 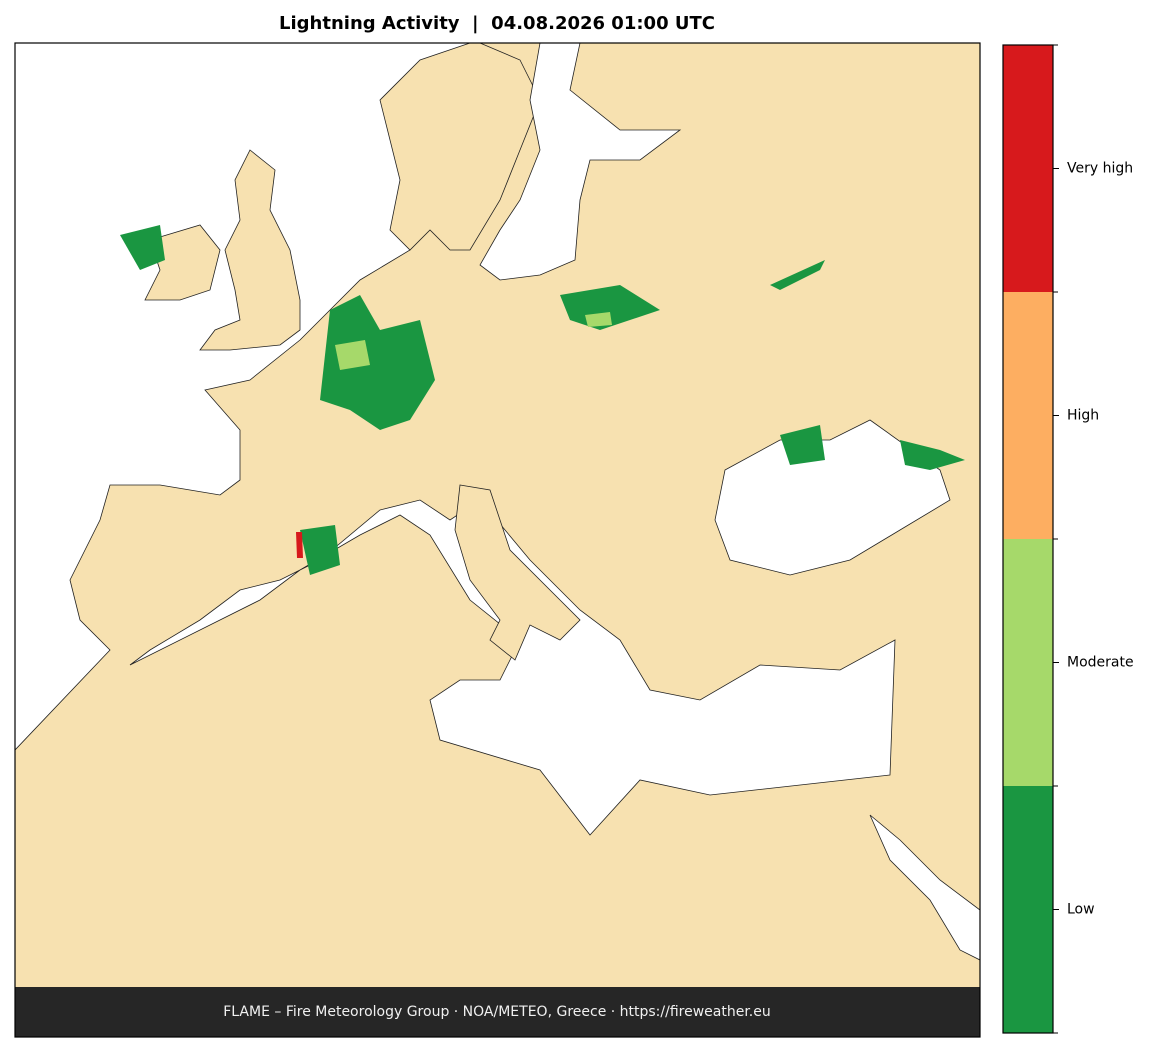 I want to click on baltic, so click(x=580, y=162).